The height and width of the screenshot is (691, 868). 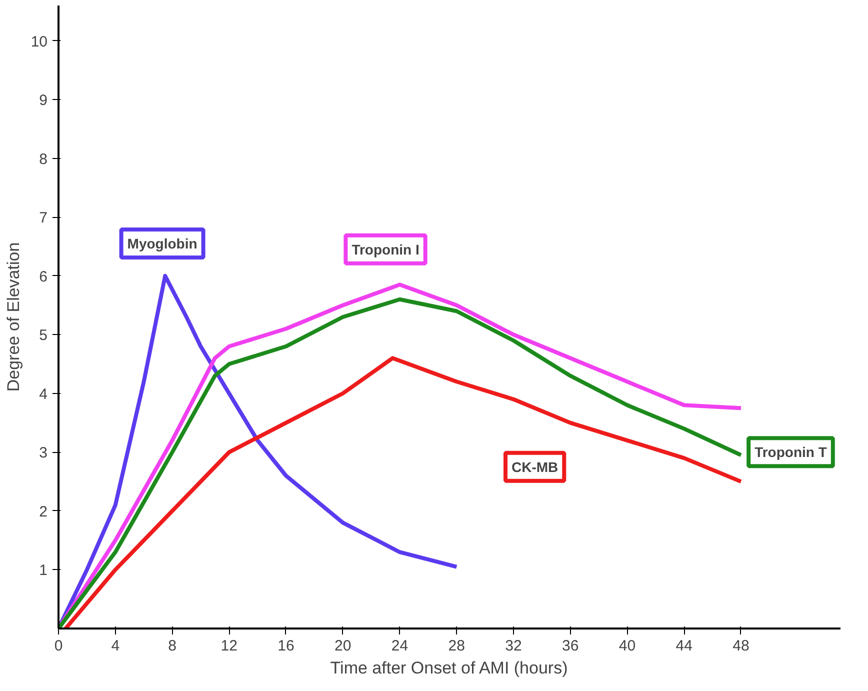 I want to click on x-tick-label: 4, so click(x=115, y=646).